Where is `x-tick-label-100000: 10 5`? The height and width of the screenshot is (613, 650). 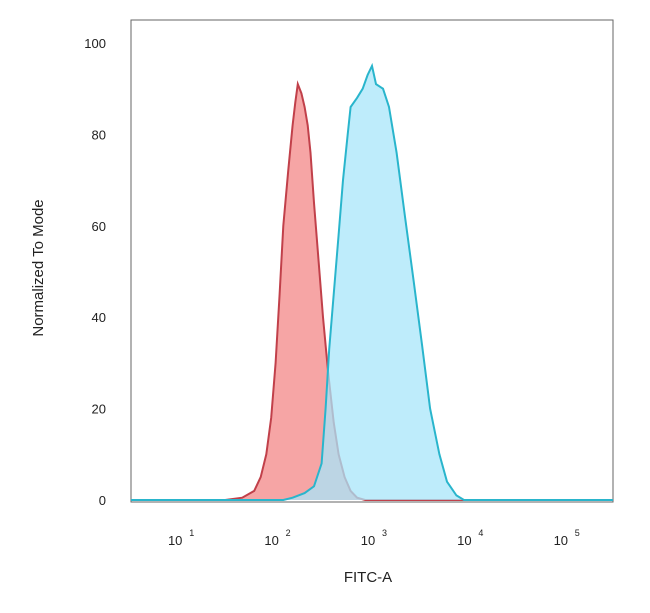 x-tick-label-100000: 10 5 is located at coordinates (567, 538).